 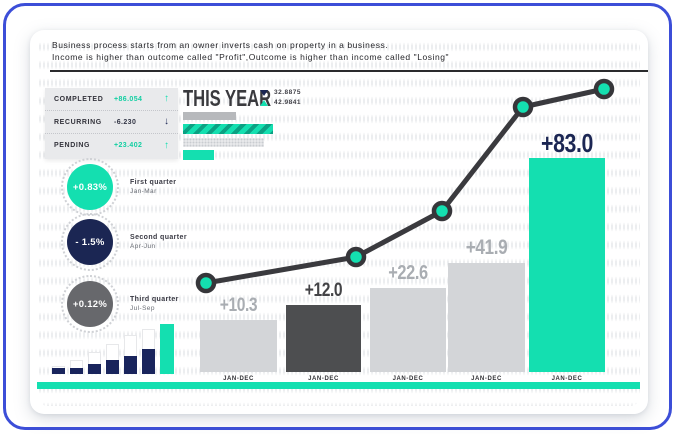 What do you see at coordinates (408, 273) in the screenshot?
I see `bar-value-label: +22.6` at bounding box center [408, 273].